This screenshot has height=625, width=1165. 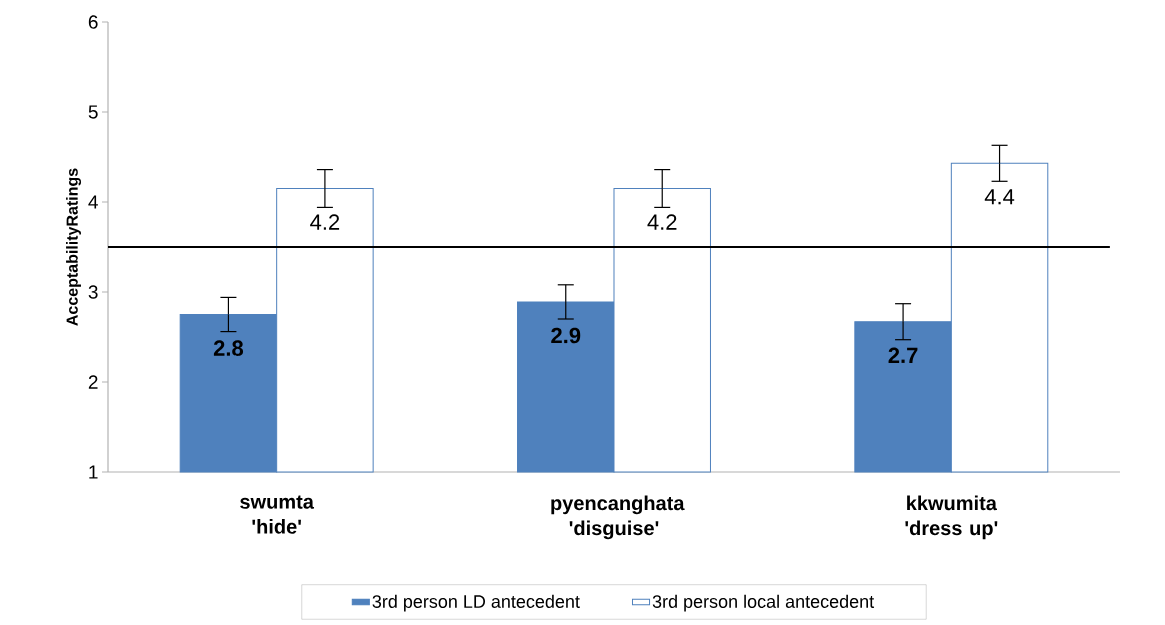 I want to click on data-label: 4.4, so click(x=999, y=197).